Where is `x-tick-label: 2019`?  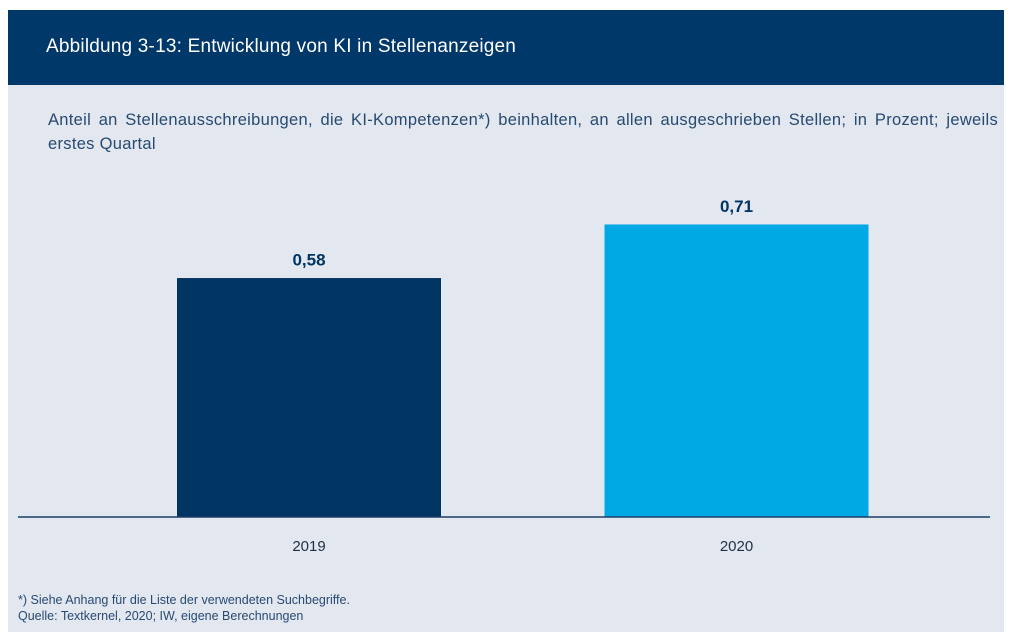 x-tick-label: 2019 is located at coordinates (308, 546).